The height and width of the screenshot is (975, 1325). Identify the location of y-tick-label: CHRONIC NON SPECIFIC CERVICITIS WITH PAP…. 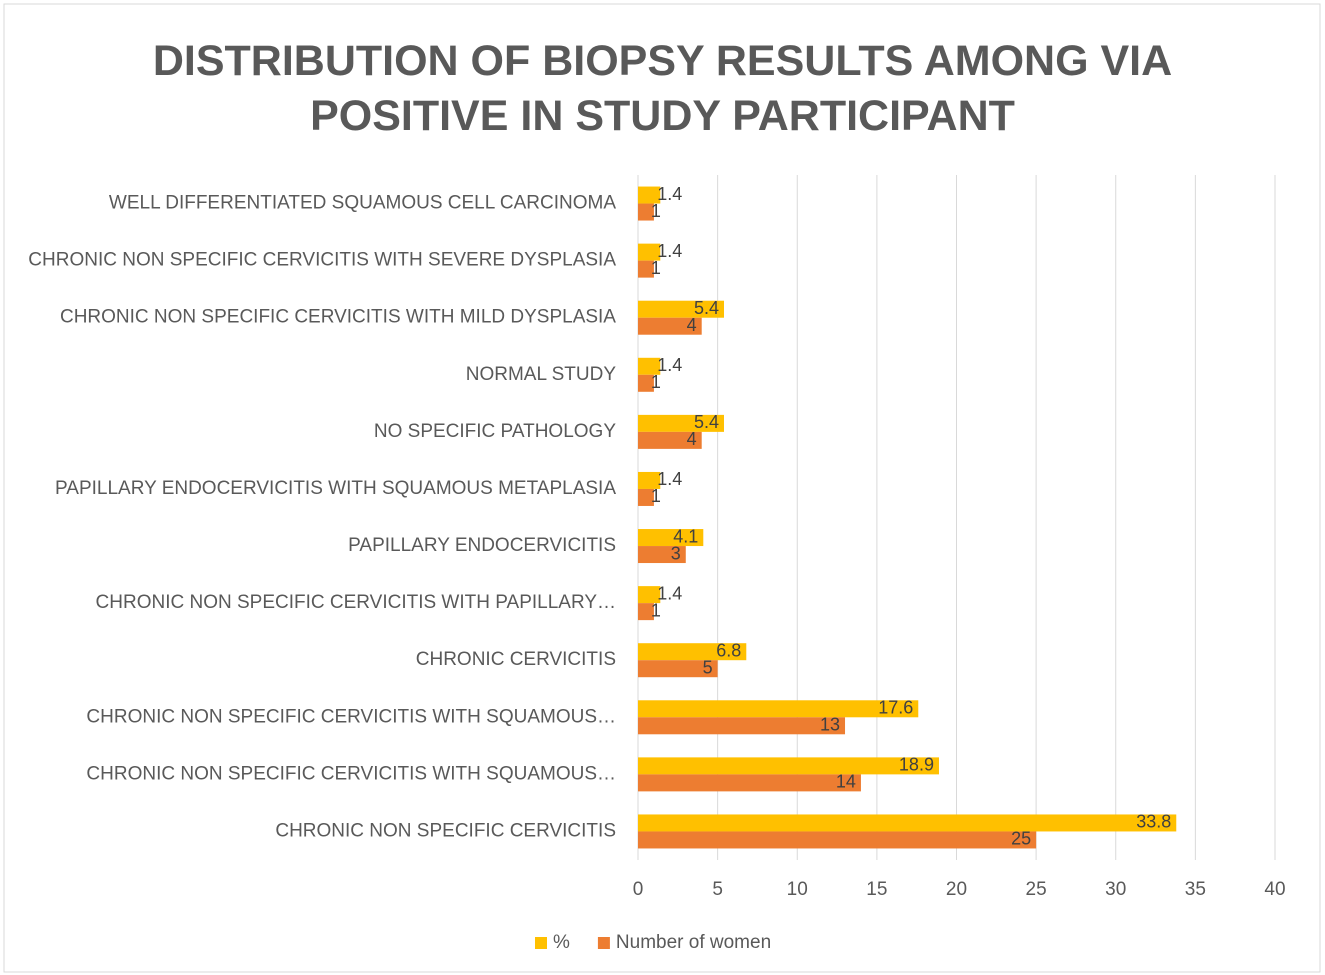
(356, 602).